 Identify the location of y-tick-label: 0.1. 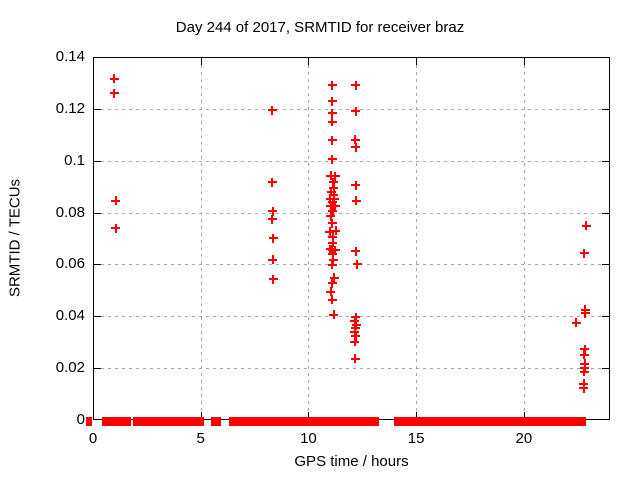
(74, 160).